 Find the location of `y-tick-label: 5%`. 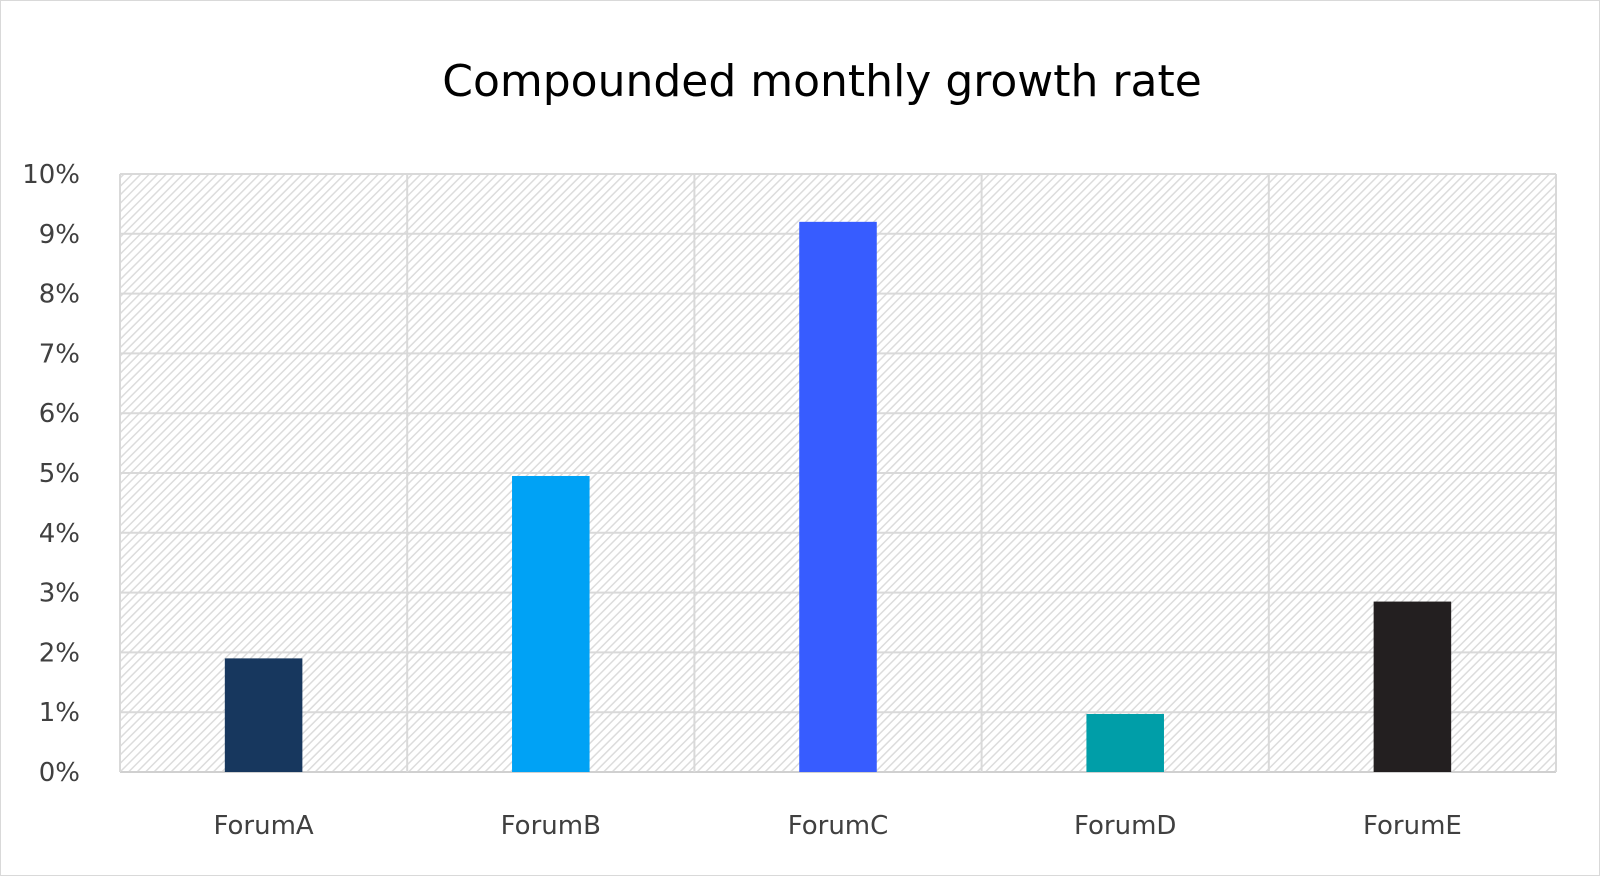

y-tick-label: 5% is located at coordinates (59, 474).